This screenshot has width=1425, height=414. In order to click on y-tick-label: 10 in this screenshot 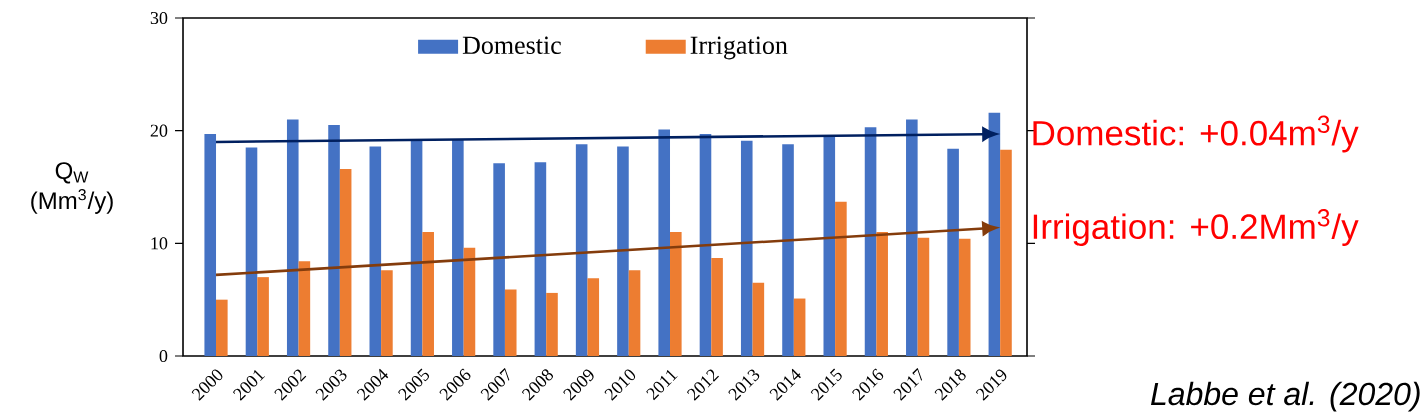, I will do `click(159, 243)`.